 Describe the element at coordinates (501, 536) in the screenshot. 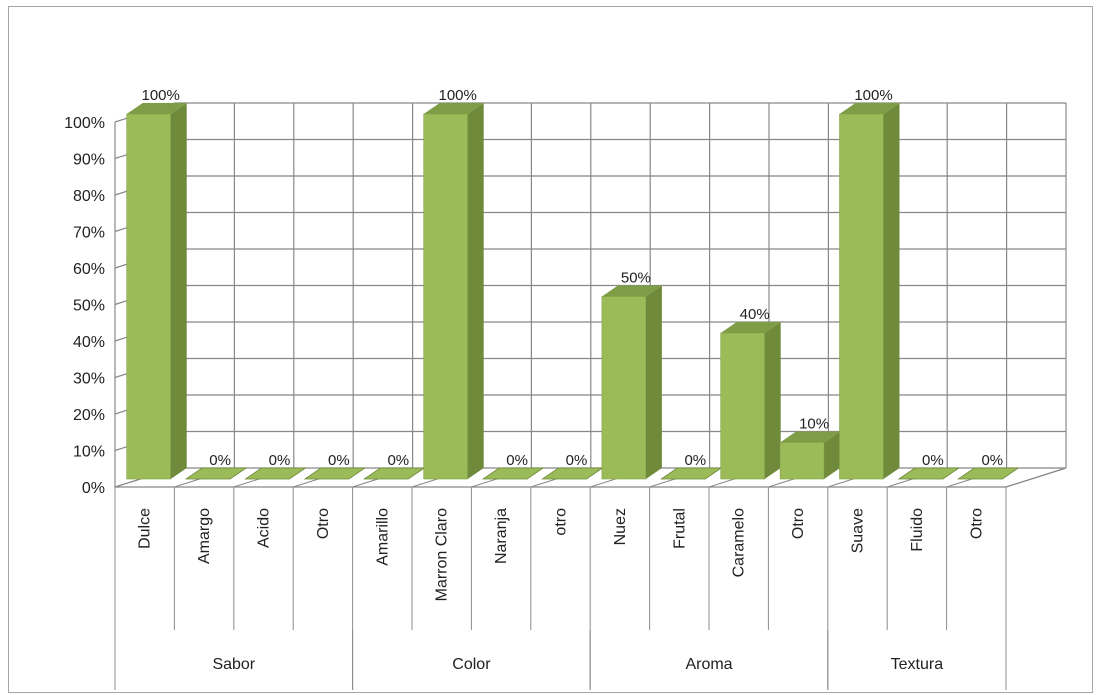

I see `category-label: Naranja` at that location.